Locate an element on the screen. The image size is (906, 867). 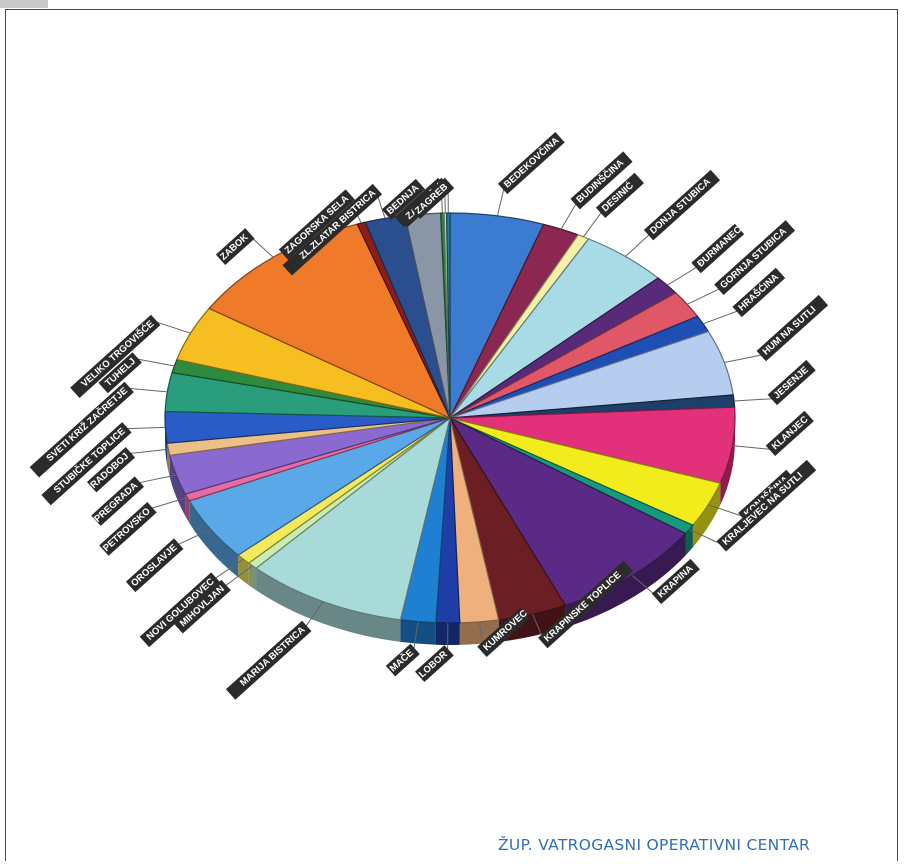
slice-label-oroslavje: OROSLAVJE is located at coordinates (154, 565).